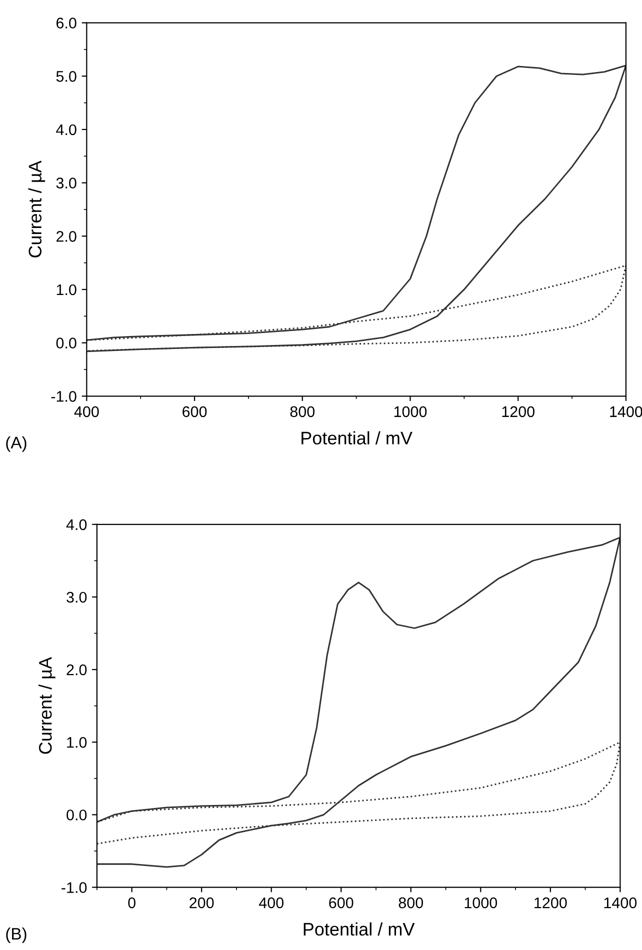 The height and width of the screenshot is (950, 642). I want to click on text: (B), so click(16, 935).